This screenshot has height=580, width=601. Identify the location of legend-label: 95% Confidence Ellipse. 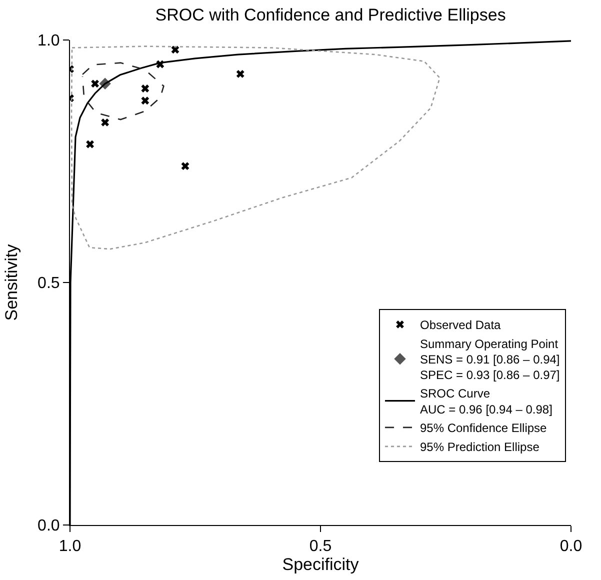
(484, 428).